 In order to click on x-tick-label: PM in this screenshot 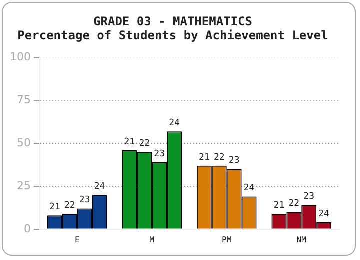, I will do `click(227, 239)`.